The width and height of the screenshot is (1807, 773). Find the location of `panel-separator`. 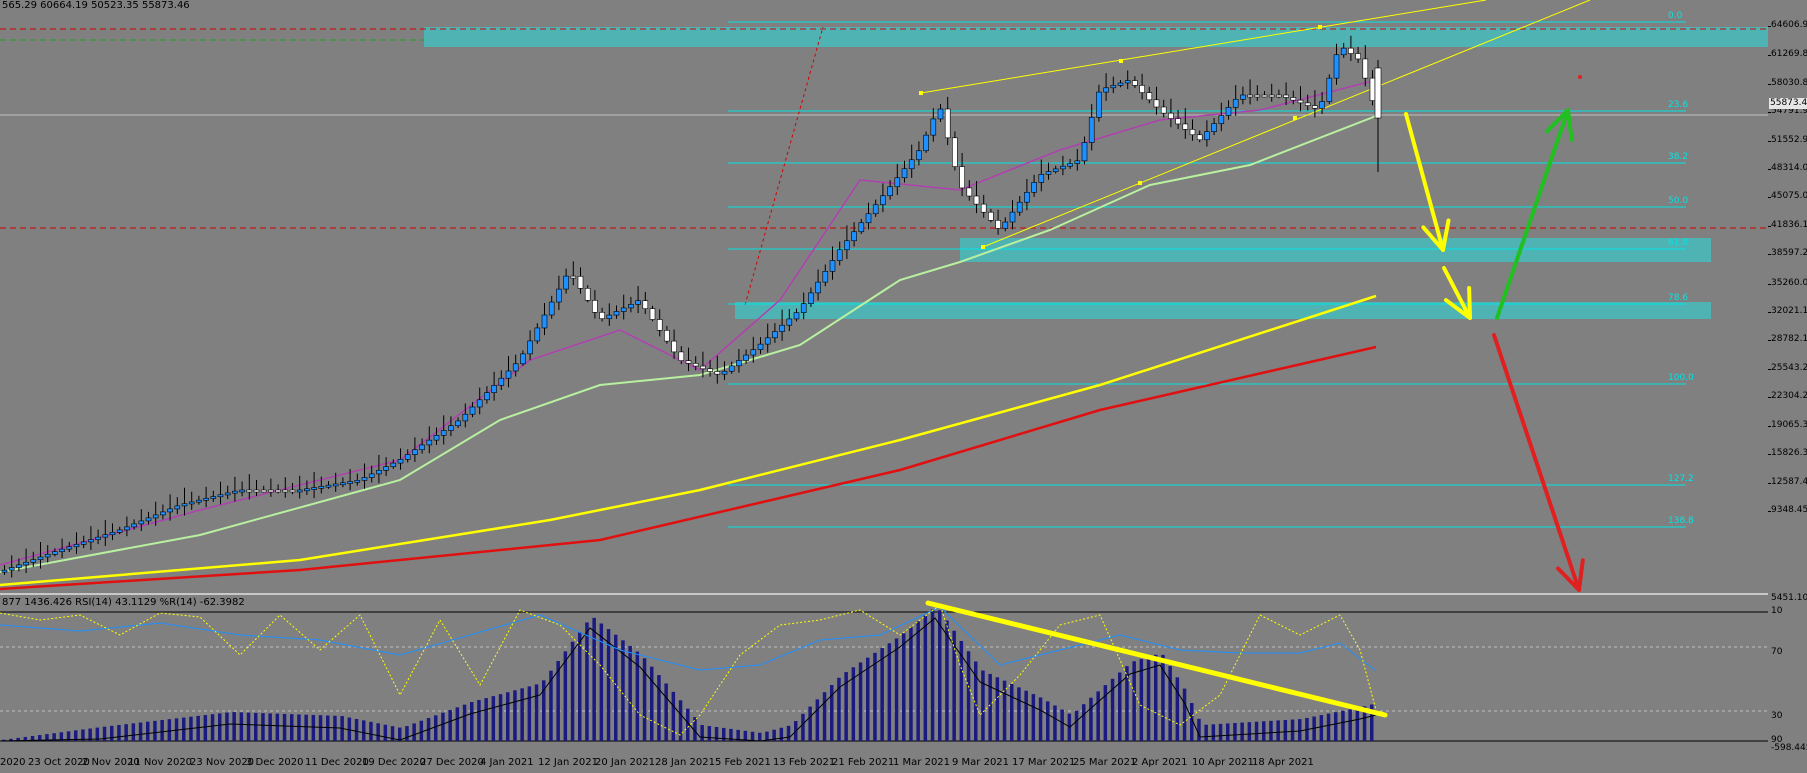

panel-separator is located at coordinates (903, 594).